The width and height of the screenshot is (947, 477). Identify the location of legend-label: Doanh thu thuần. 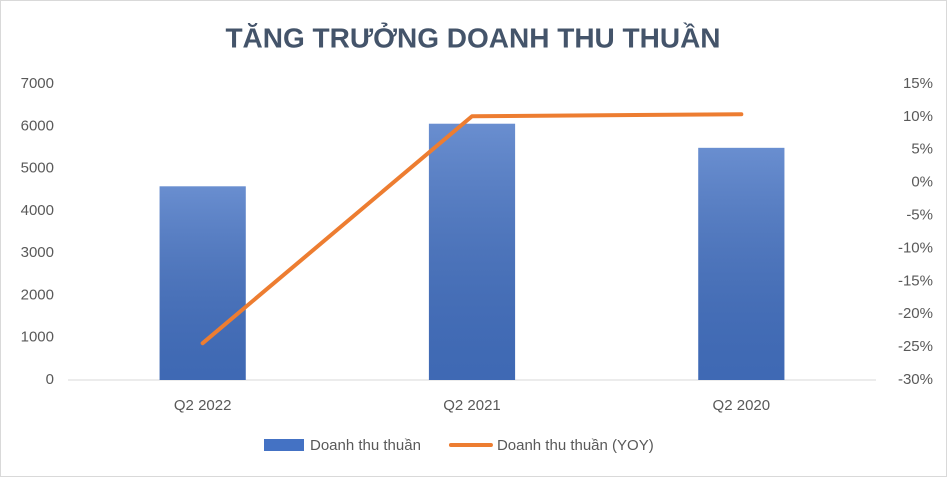
(365, 445).